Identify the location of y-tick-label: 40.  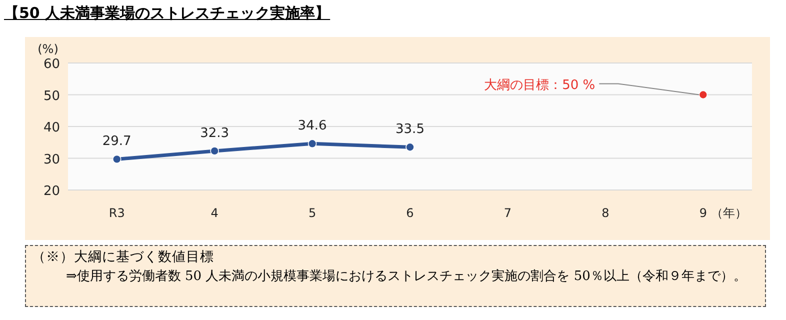
(51, 128).